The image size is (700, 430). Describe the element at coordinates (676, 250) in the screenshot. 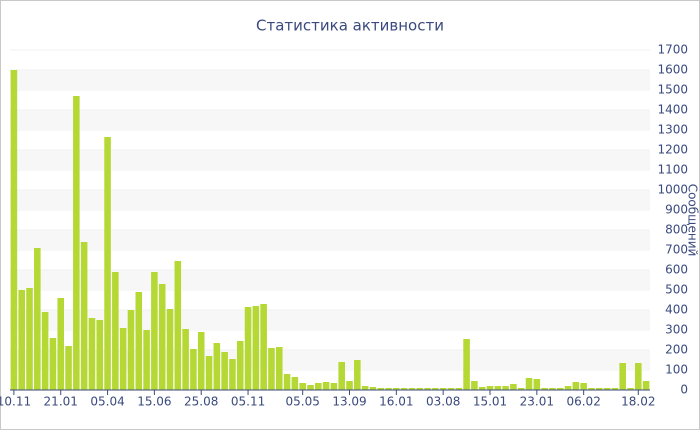

I see `y-tick-label: 700` at that location.